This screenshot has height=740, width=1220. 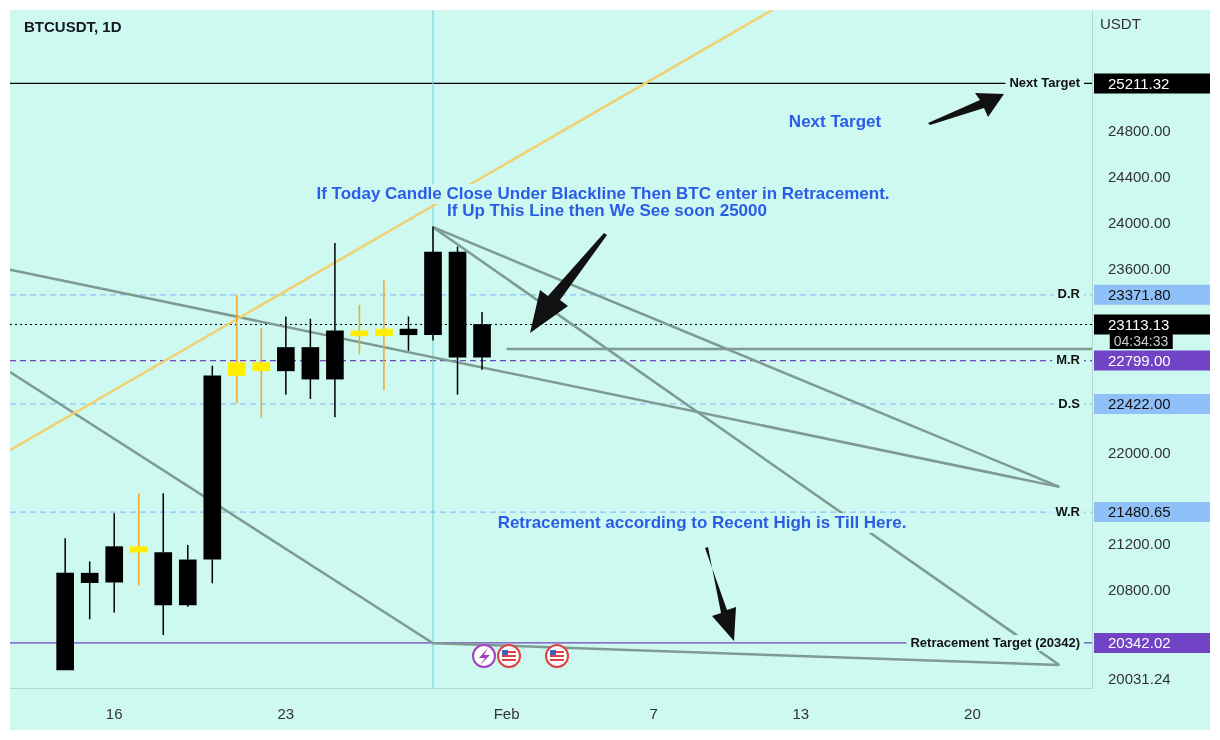 What do you see at coordinates (1139, 404) in the screenshot?
I see `y-tick-label: 22422.00` at bounding box center [1139, 404].